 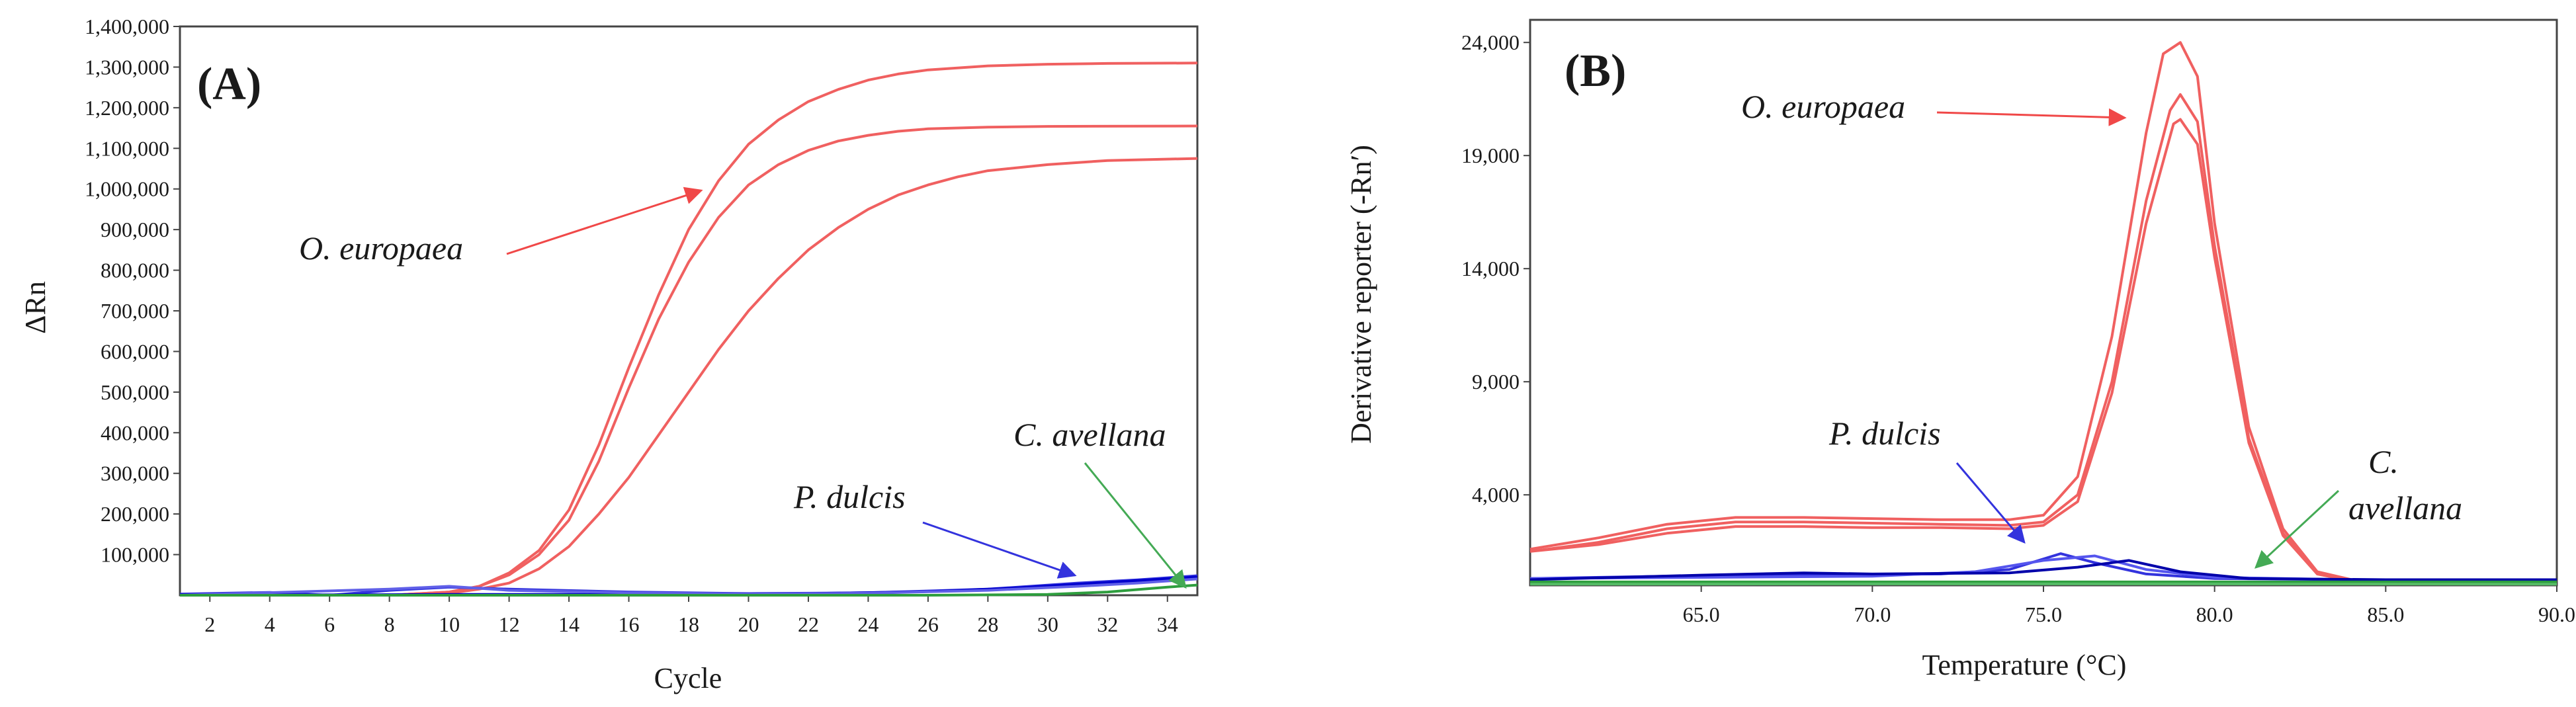 I want to click on panel-a-x-ticks: 2 4 6 8 10 12 14 16 18 20 22 24 26 28 30 32 34, so click(x=691, y=615).